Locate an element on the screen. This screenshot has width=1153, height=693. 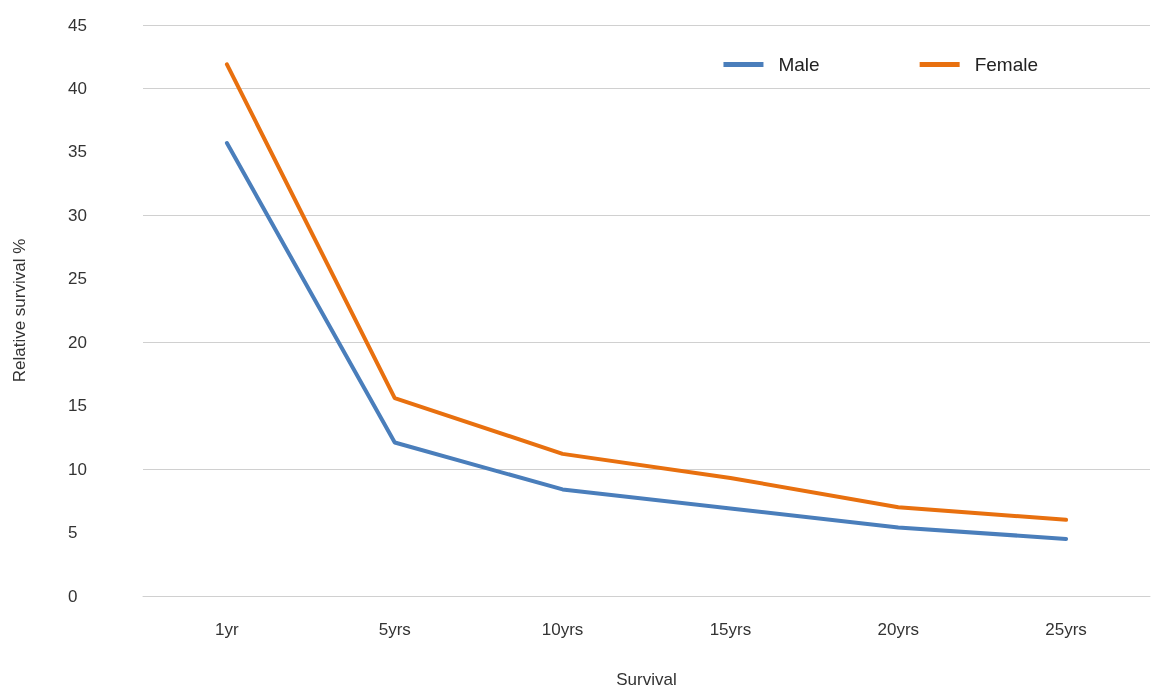
y-tick-label: 25 is located at coordinates (77, 279).